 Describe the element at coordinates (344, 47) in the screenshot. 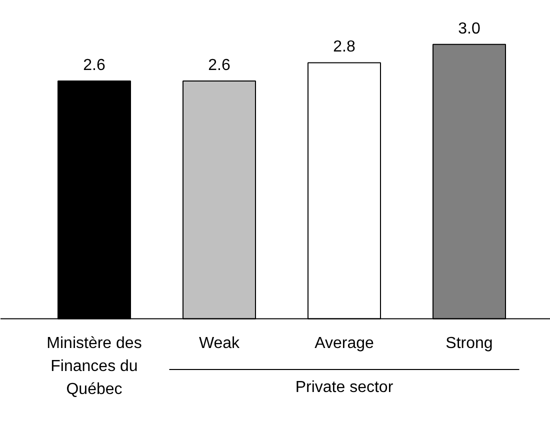

I see `data-label: 2.8` at that location.